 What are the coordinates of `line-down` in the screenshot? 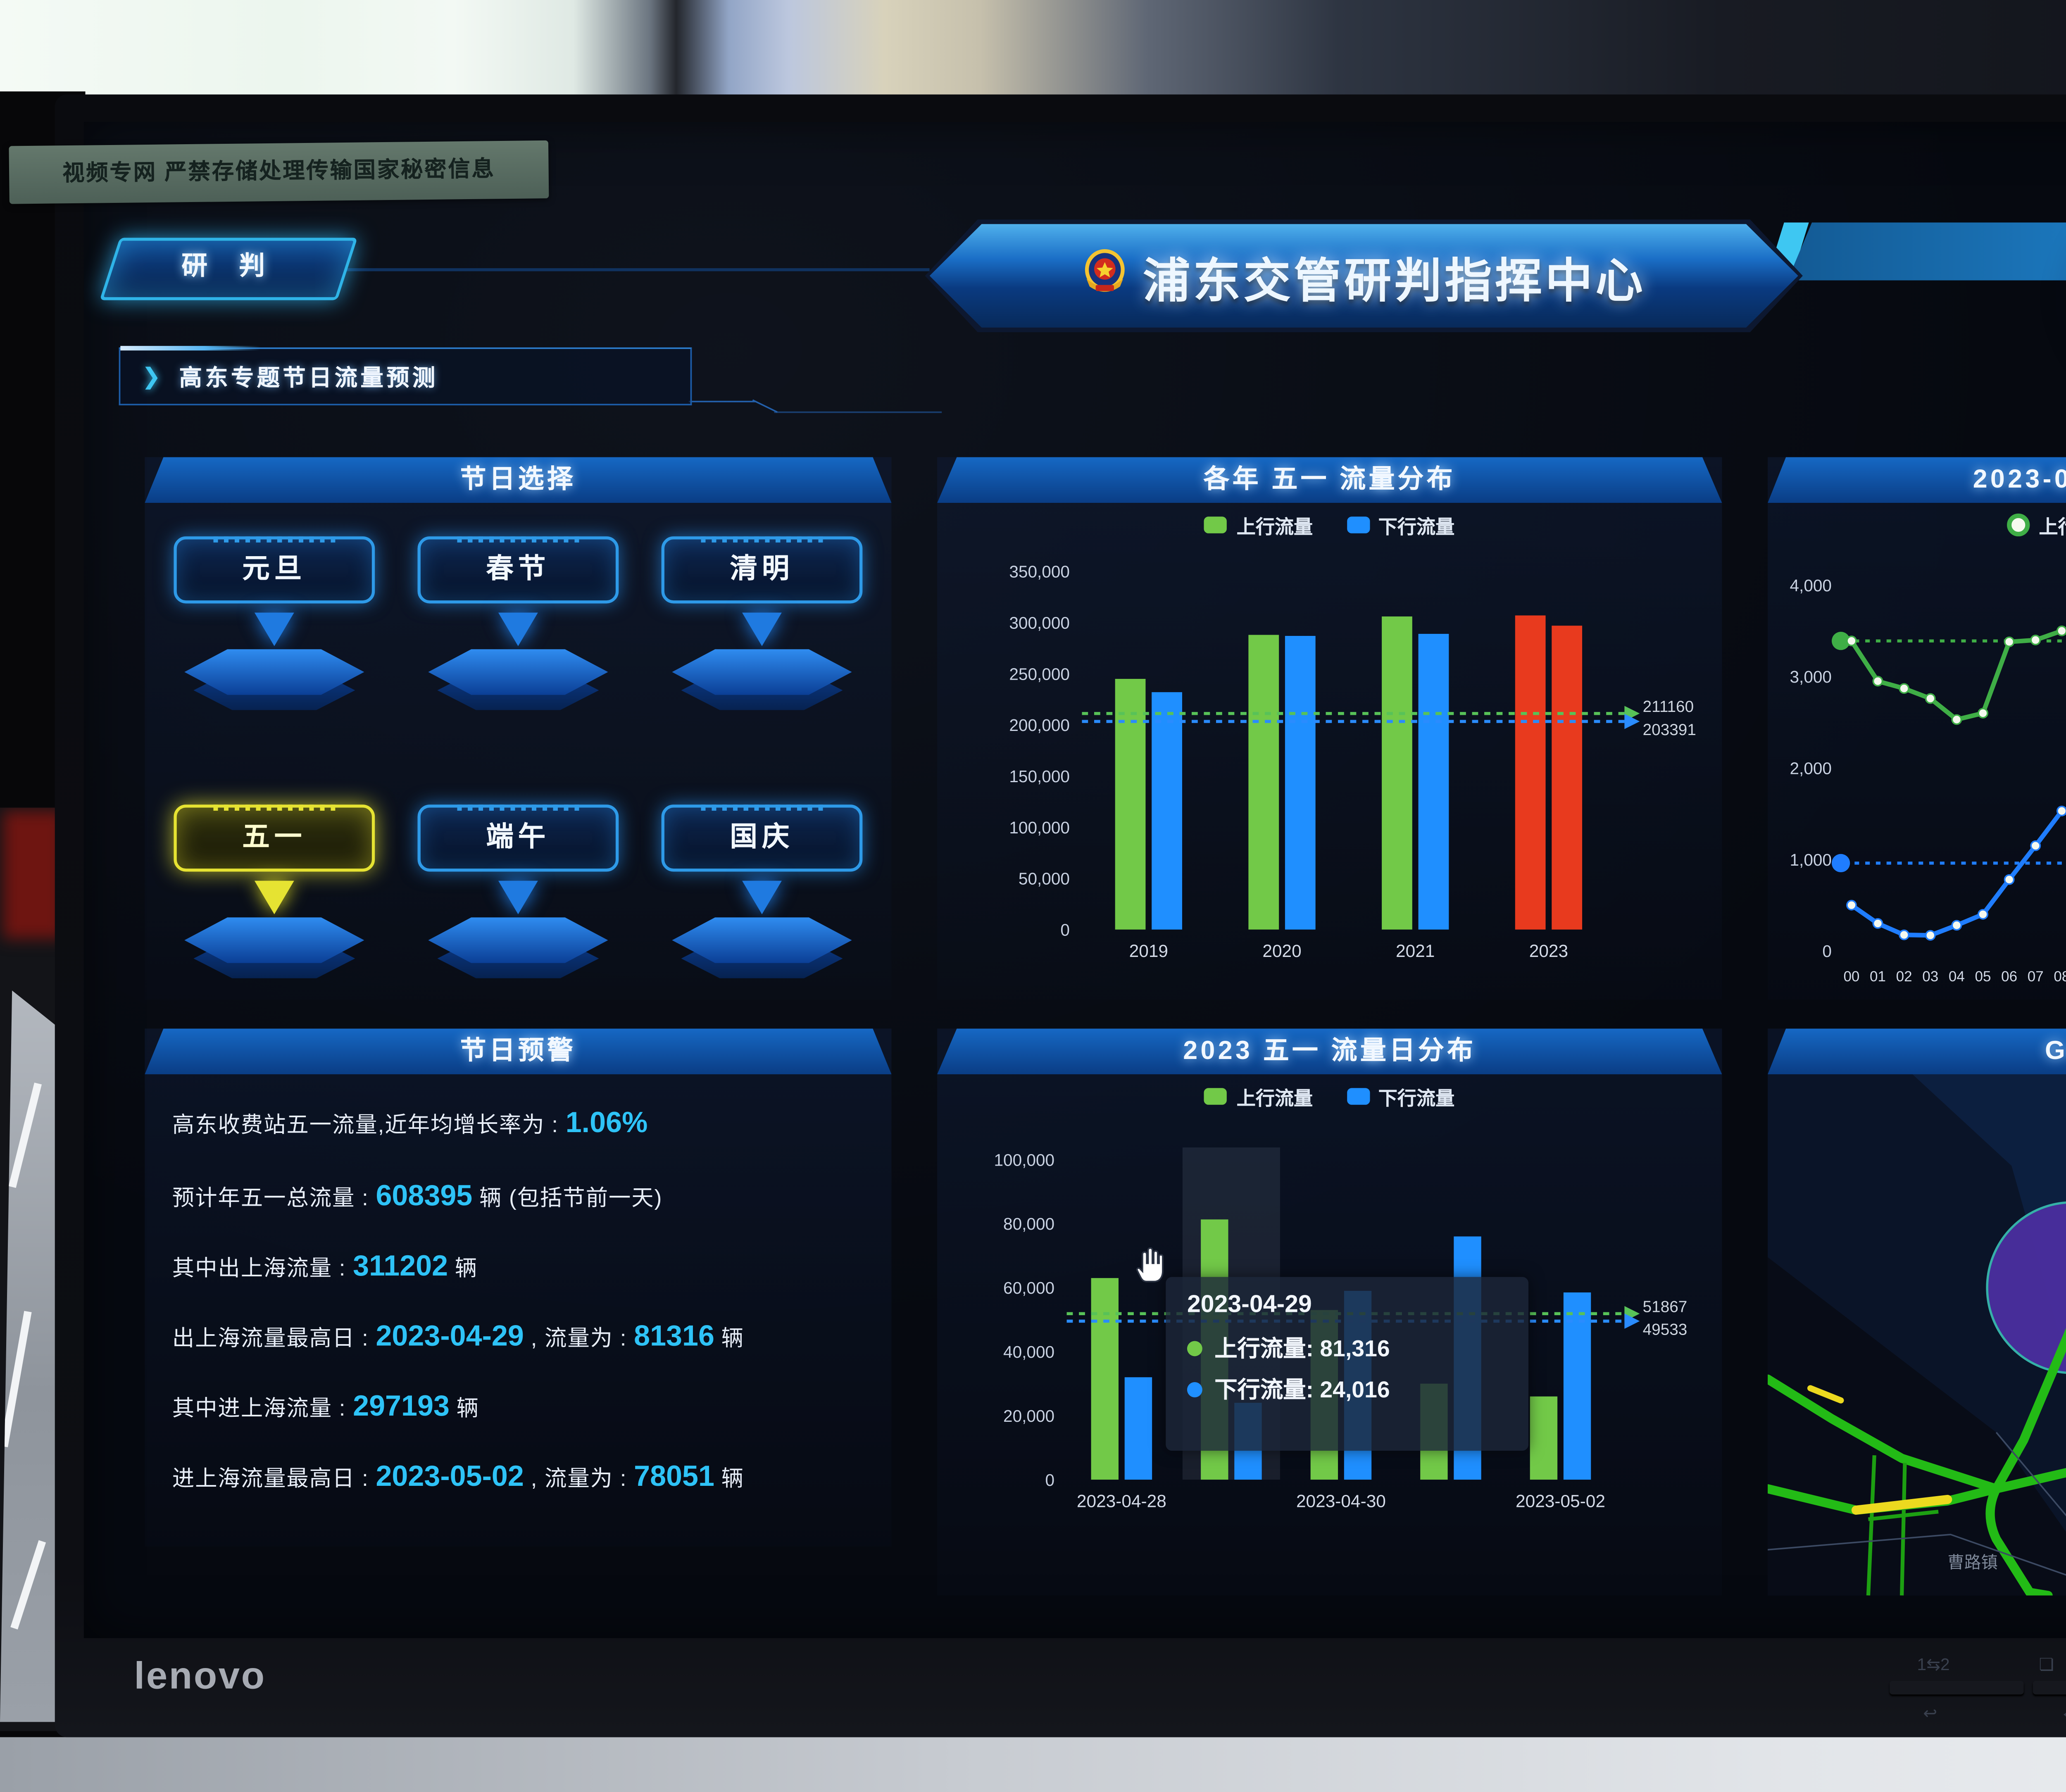 It's located at (1958, 866).